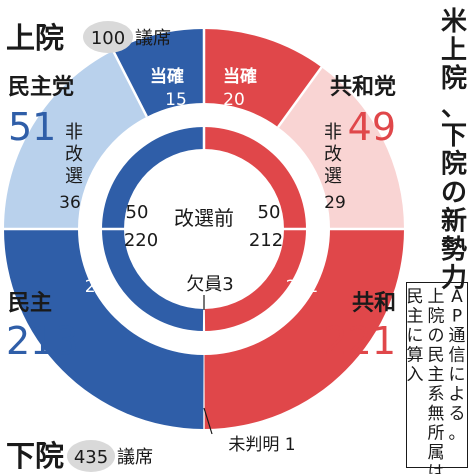  I want to click on note-box, so click(437, 375).